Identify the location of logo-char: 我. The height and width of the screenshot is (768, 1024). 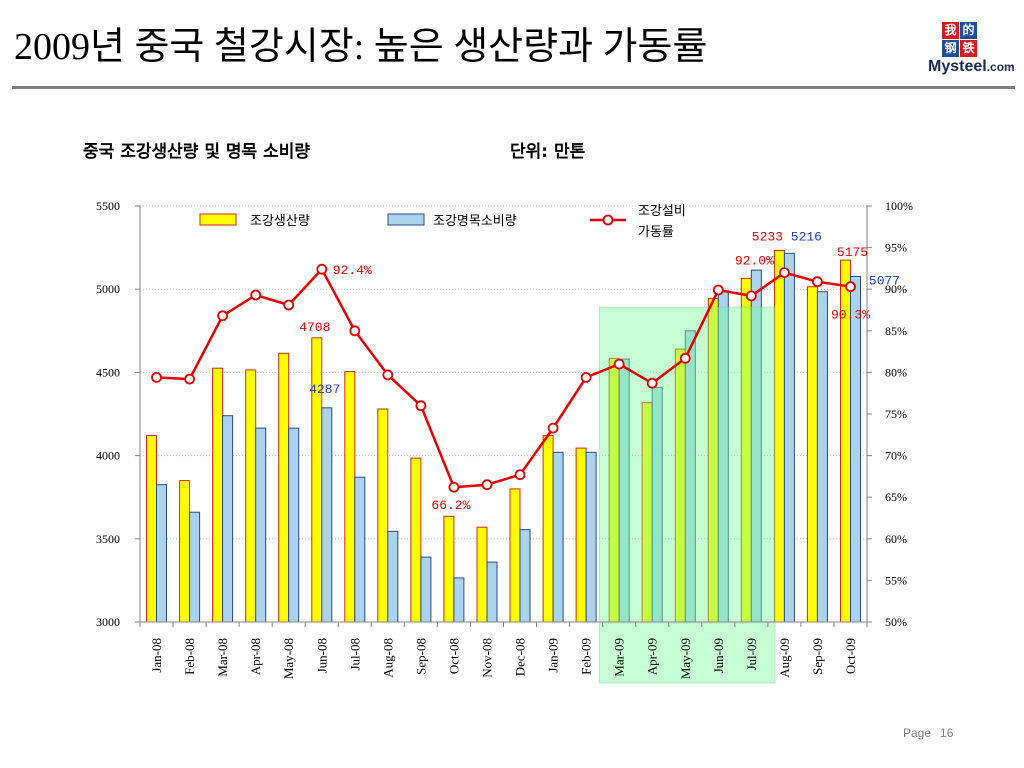
(950, 30).